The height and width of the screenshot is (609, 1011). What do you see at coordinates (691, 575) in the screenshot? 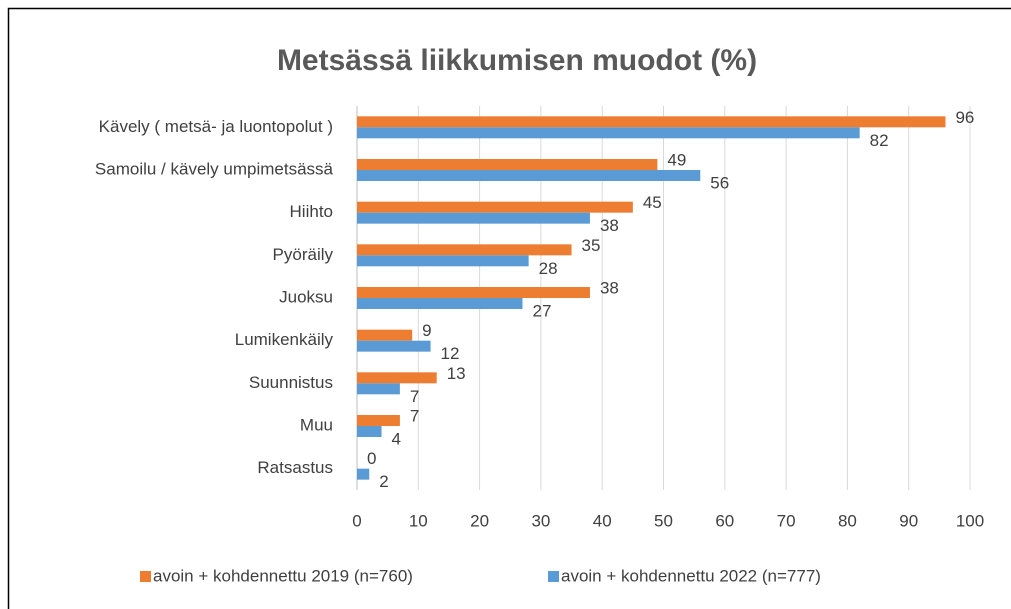
I see `legend-label: avoin + kohdennettu 2022 (n=777)` at bounding box center [691, 575].